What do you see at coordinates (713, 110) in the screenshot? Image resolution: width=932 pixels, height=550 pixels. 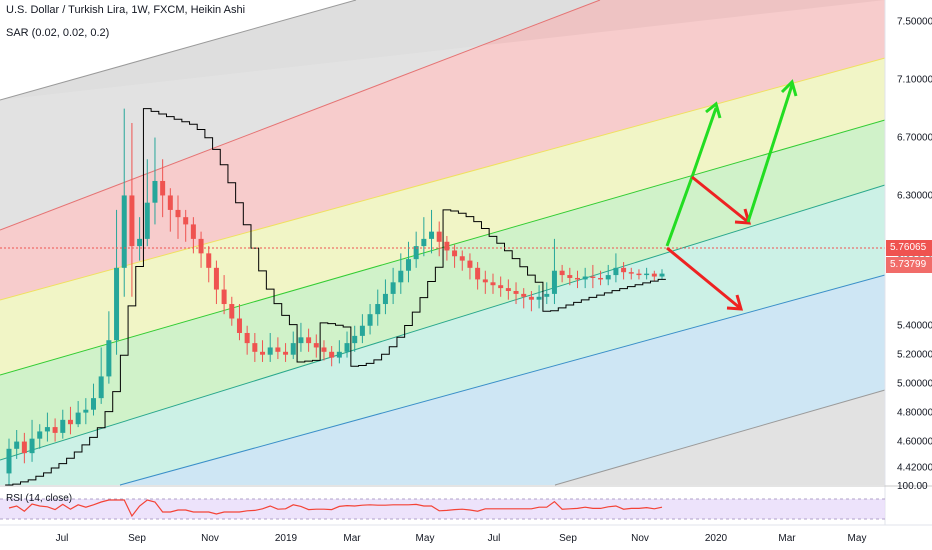 I see `arrow-green-1-head` at bounding box center [713, 110].